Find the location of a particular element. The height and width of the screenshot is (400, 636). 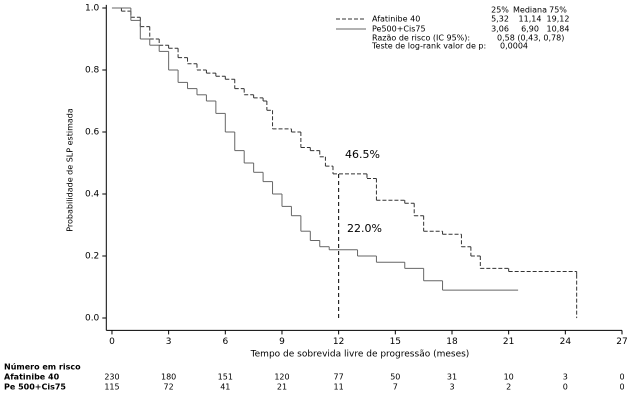

x-tick-label: 21 is located at coordinates (508, 342).